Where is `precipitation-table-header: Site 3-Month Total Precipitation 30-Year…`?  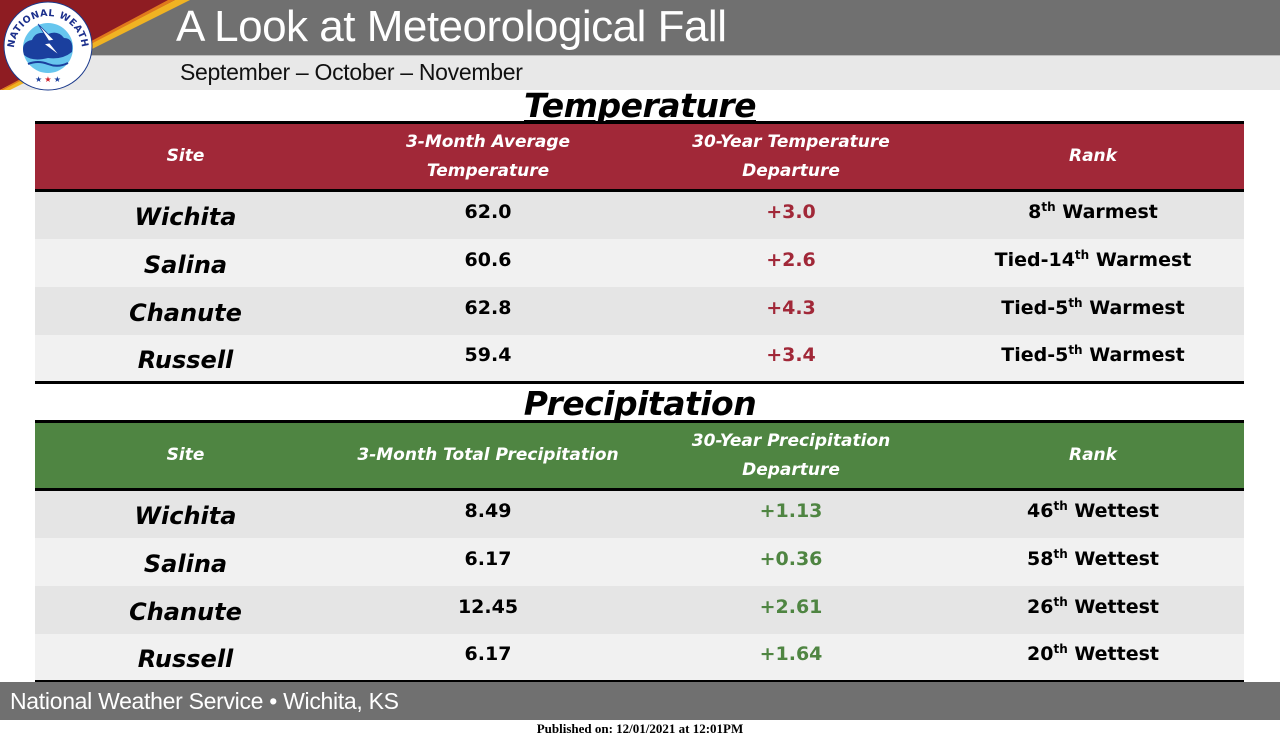 precipitation-table-header: Site 3-Month Total Precipitation 30-Year… is located at coordinates (639, 455).